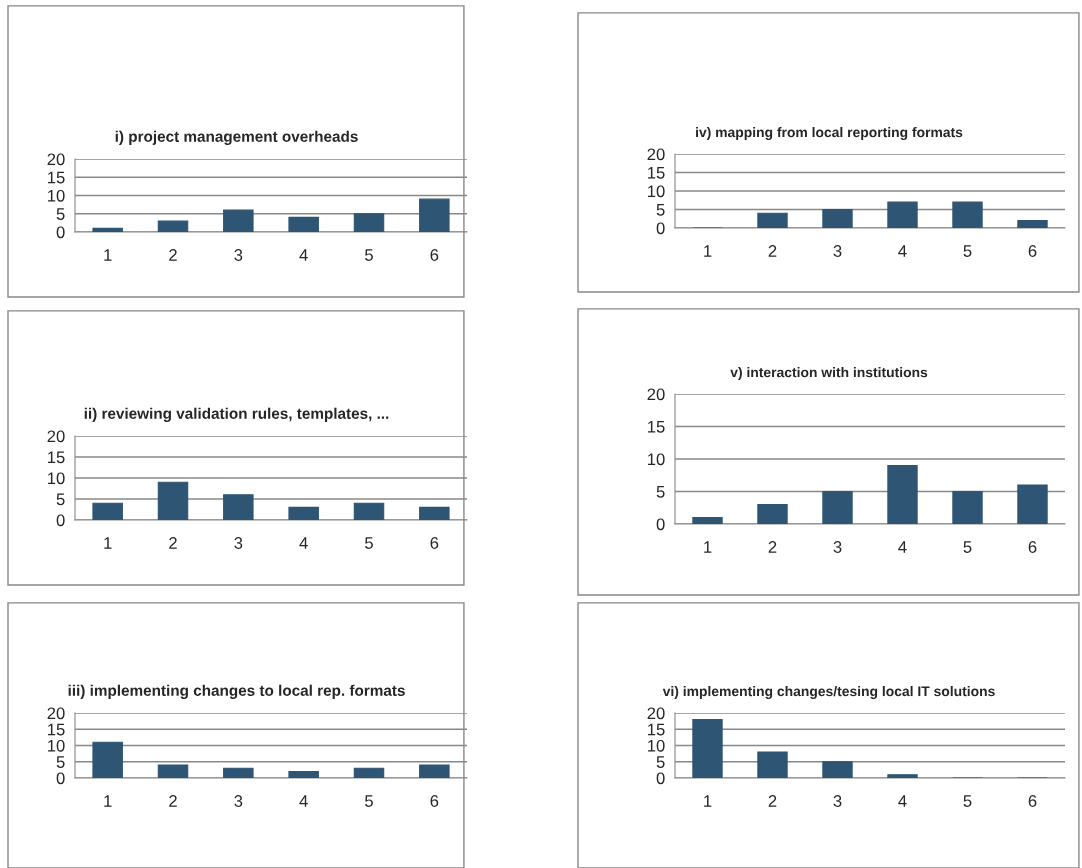 The width and height of the screenshot is (1082, 868). What do you see at coordinates (829, 133) in the screenshot?
I see `chart-title: iv) mapping from local reporting formats` at bounding box center [829, 133].